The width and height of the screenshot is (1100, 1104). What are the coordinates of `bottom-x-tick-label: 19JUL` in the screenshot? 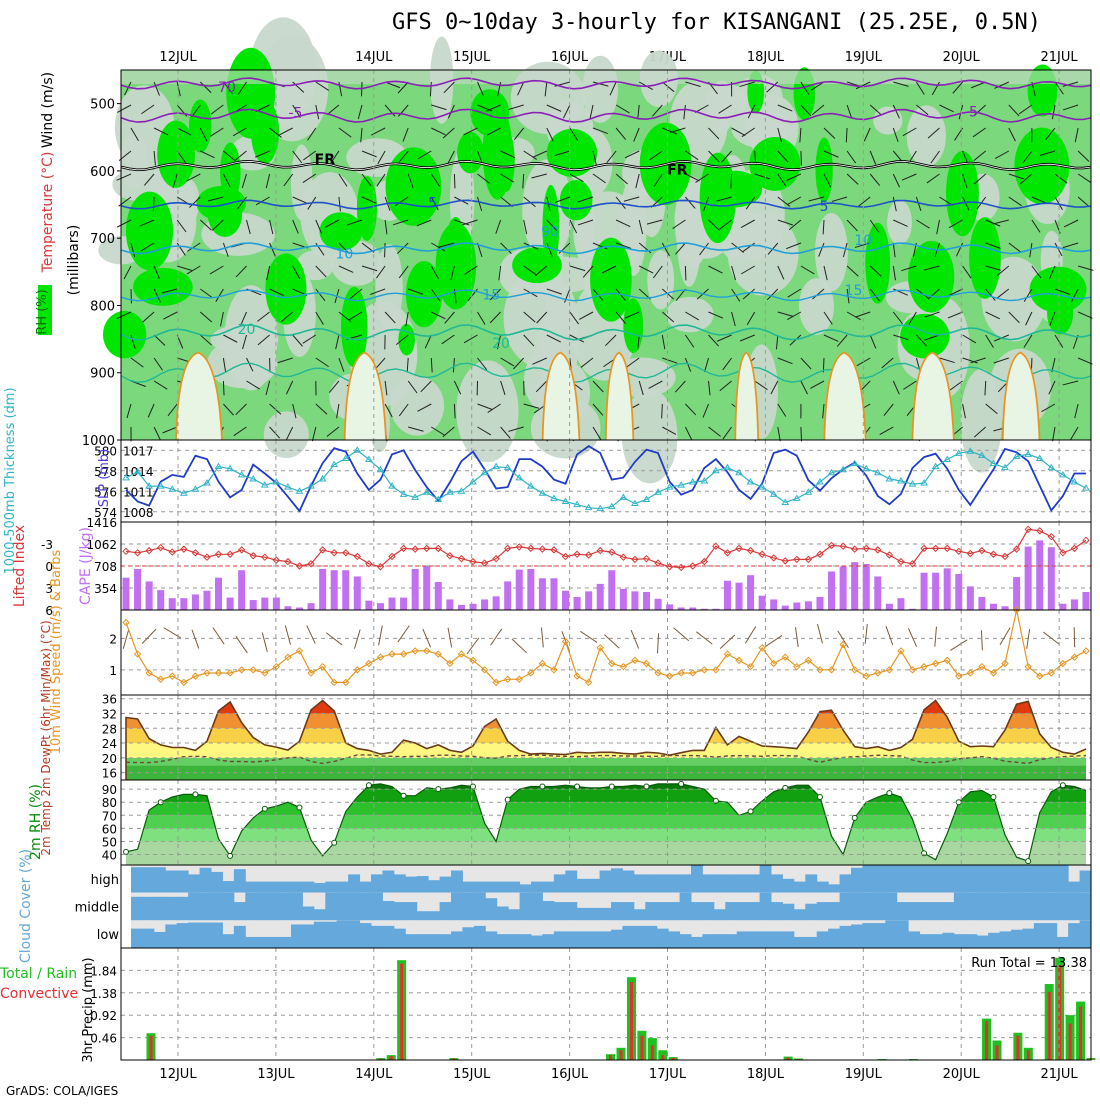 It's located at (864, 1074).